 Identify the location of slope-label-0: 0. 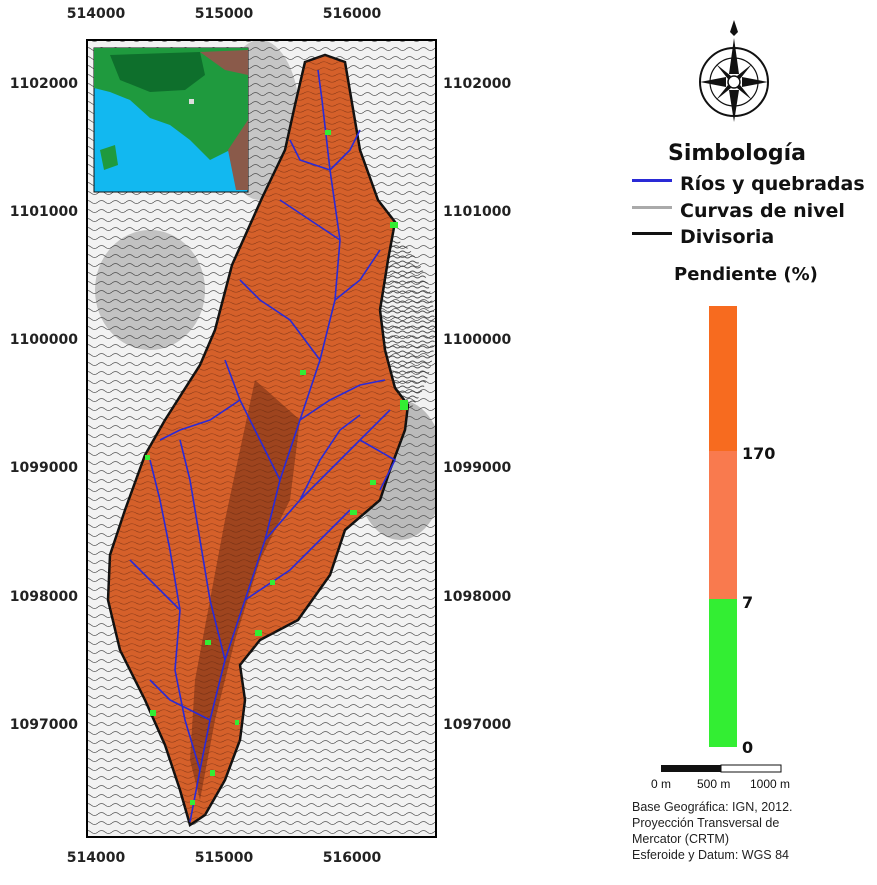
(748, 747).